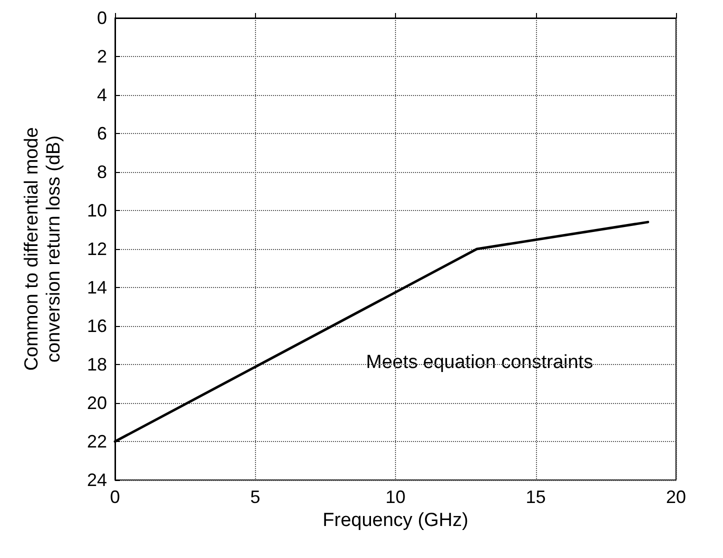 Image resolution: width=723 pixels, height=558 pixels. Describe the element at coordinates (101, 172) in the screenshot. I see `y-tick-label: 8` at that location.